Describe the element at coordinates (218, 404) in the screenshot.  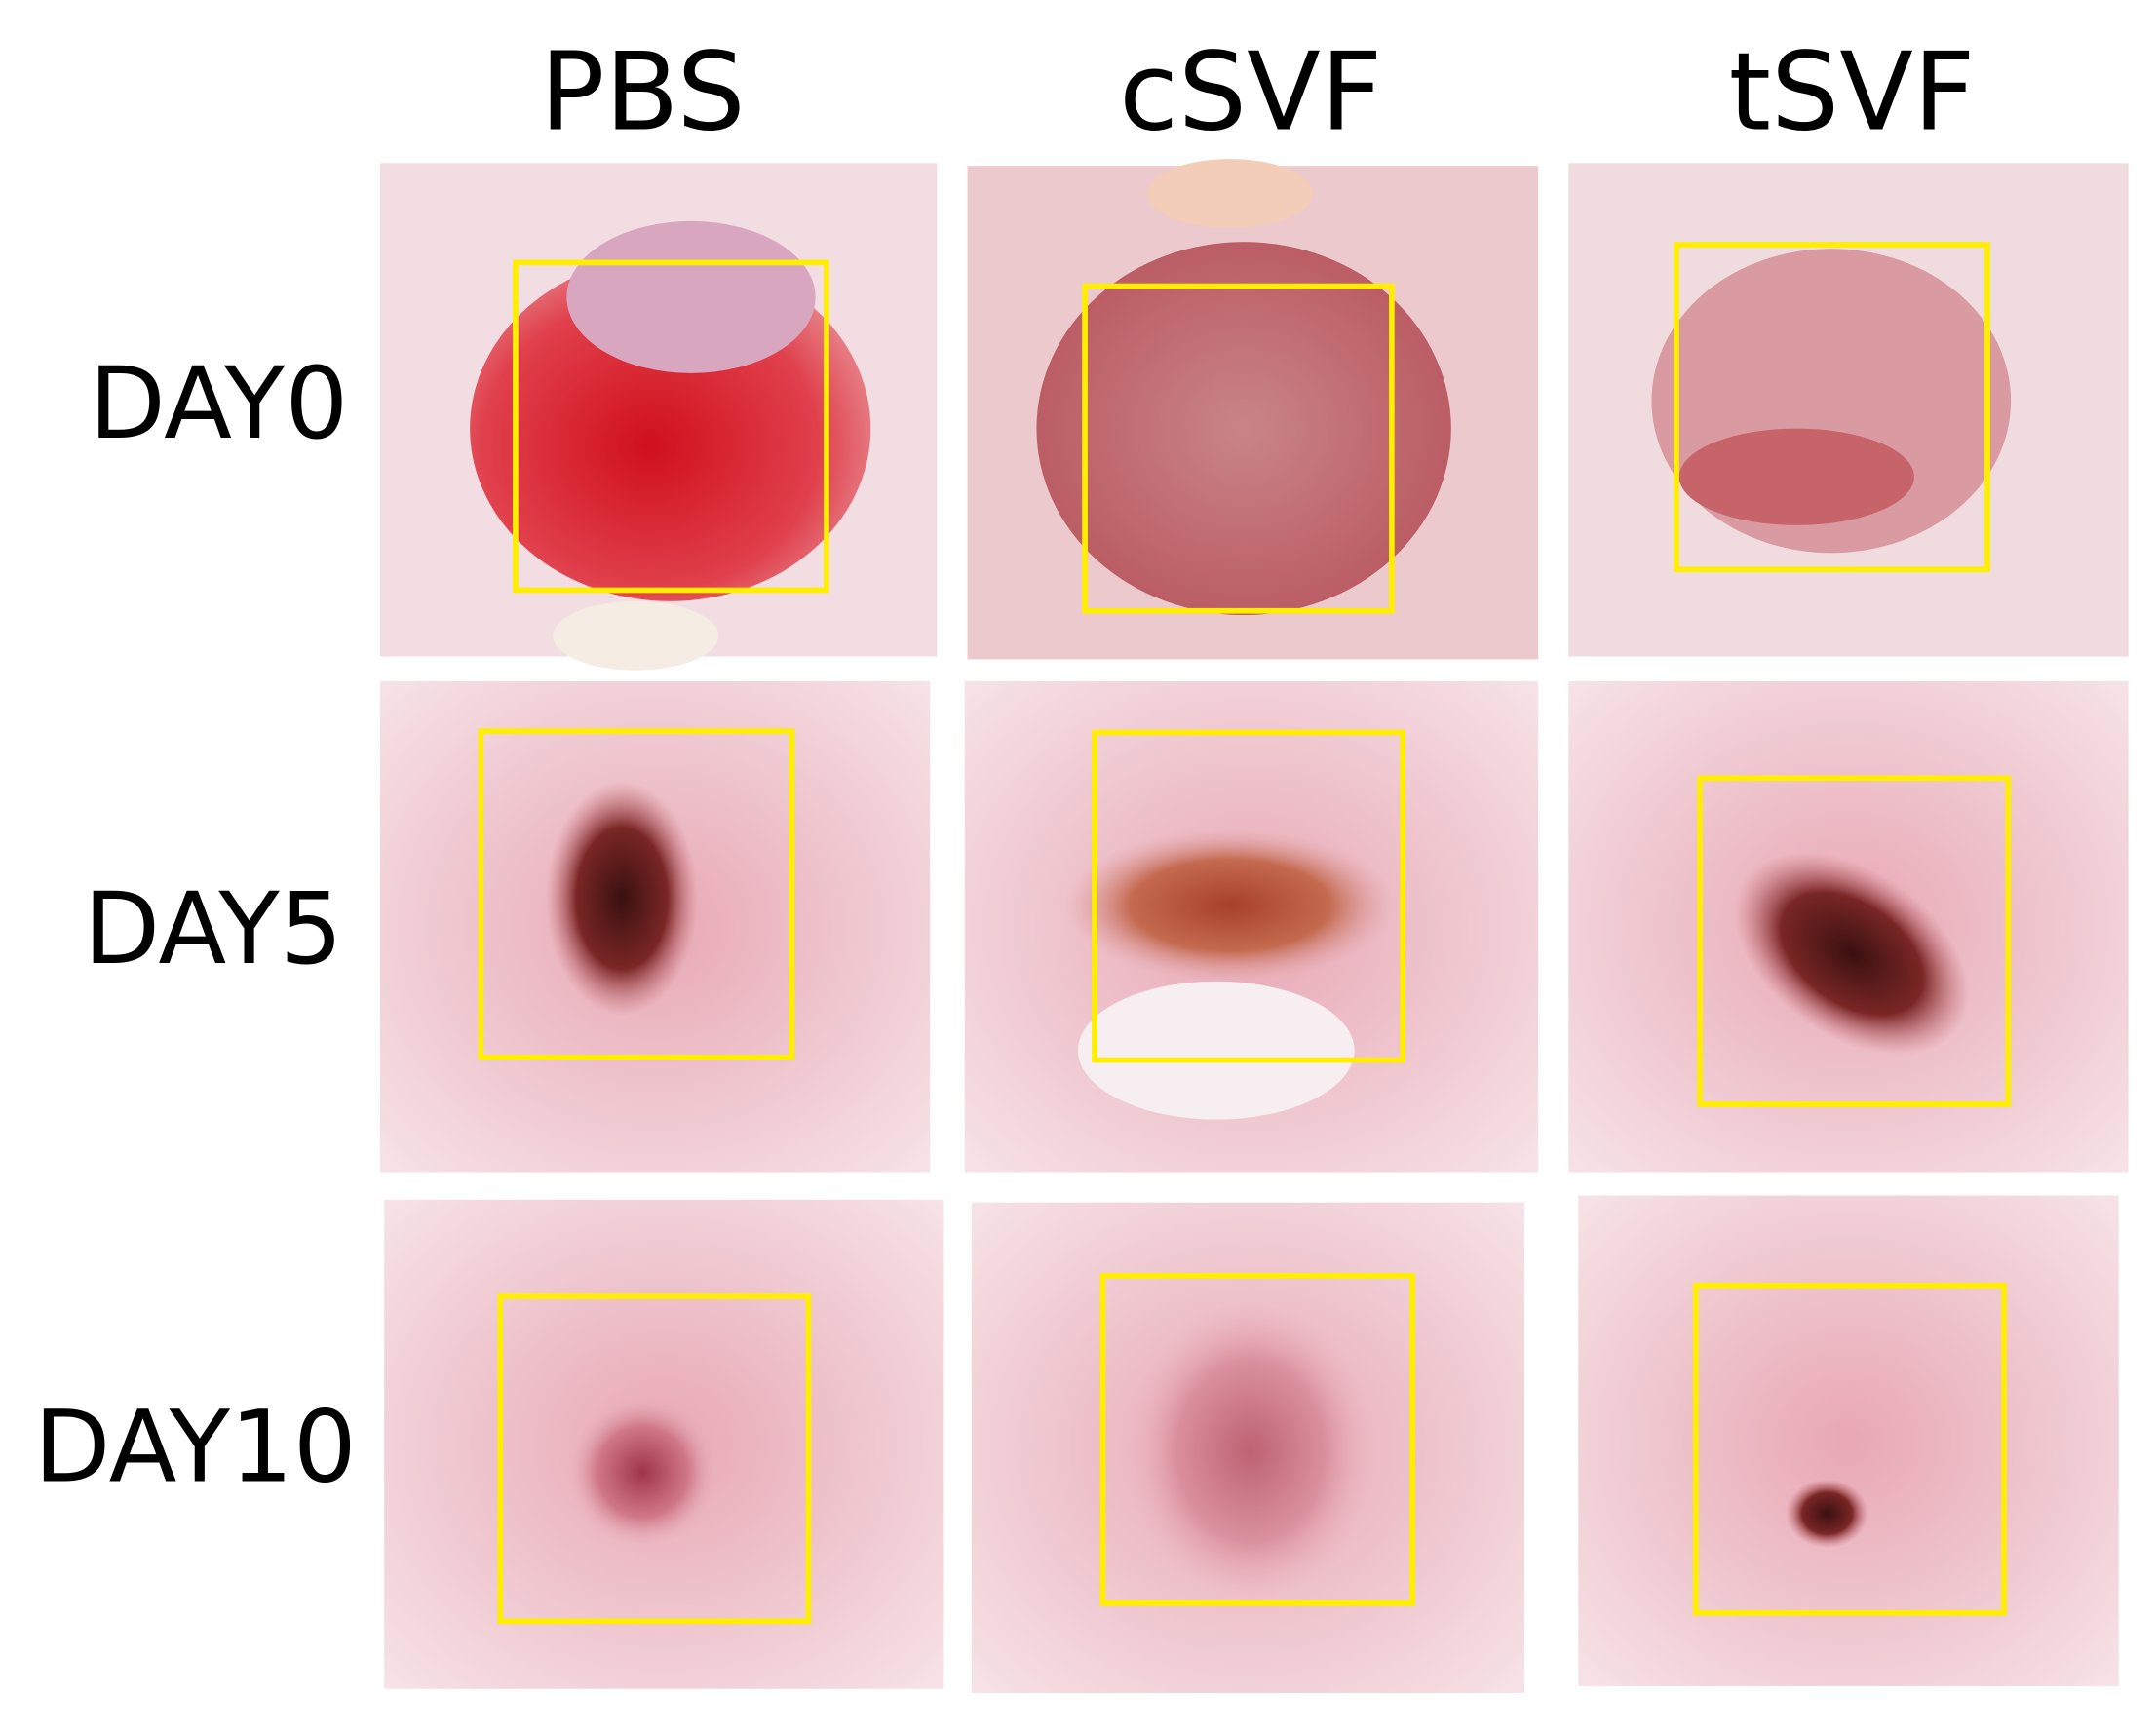
I see `row-label: DAY0` at that location.